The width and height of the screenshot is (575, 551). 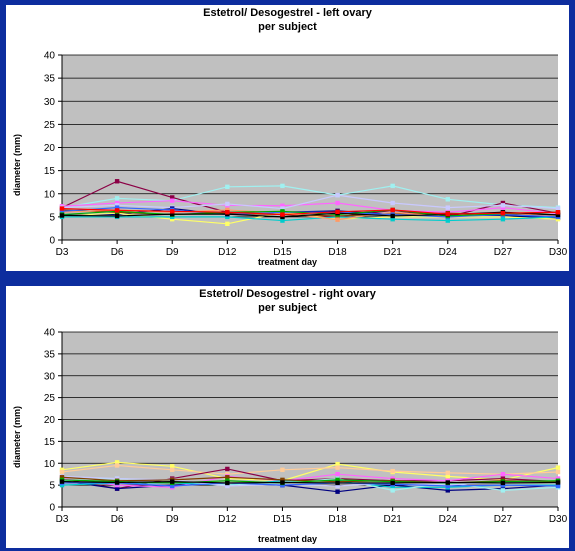 What do you see at coordinates (17, 165) in the screenshot?
I see `y-axis-label: diameter (mm)` at bounding box center [17, 165].